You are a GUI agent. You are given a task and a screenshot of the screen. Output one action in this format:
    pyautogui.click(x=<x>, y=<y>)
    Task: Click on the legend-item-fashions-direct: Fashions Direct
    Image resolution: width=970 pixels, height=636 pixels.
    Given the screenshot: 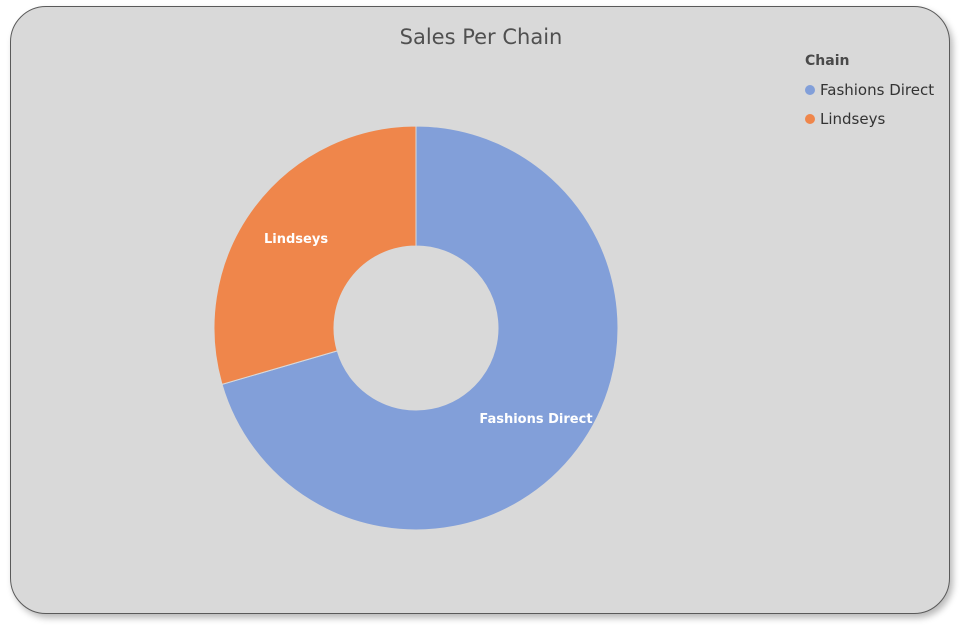 What is the action you would take?
    pyautogui.click(x=869, y=89)
    